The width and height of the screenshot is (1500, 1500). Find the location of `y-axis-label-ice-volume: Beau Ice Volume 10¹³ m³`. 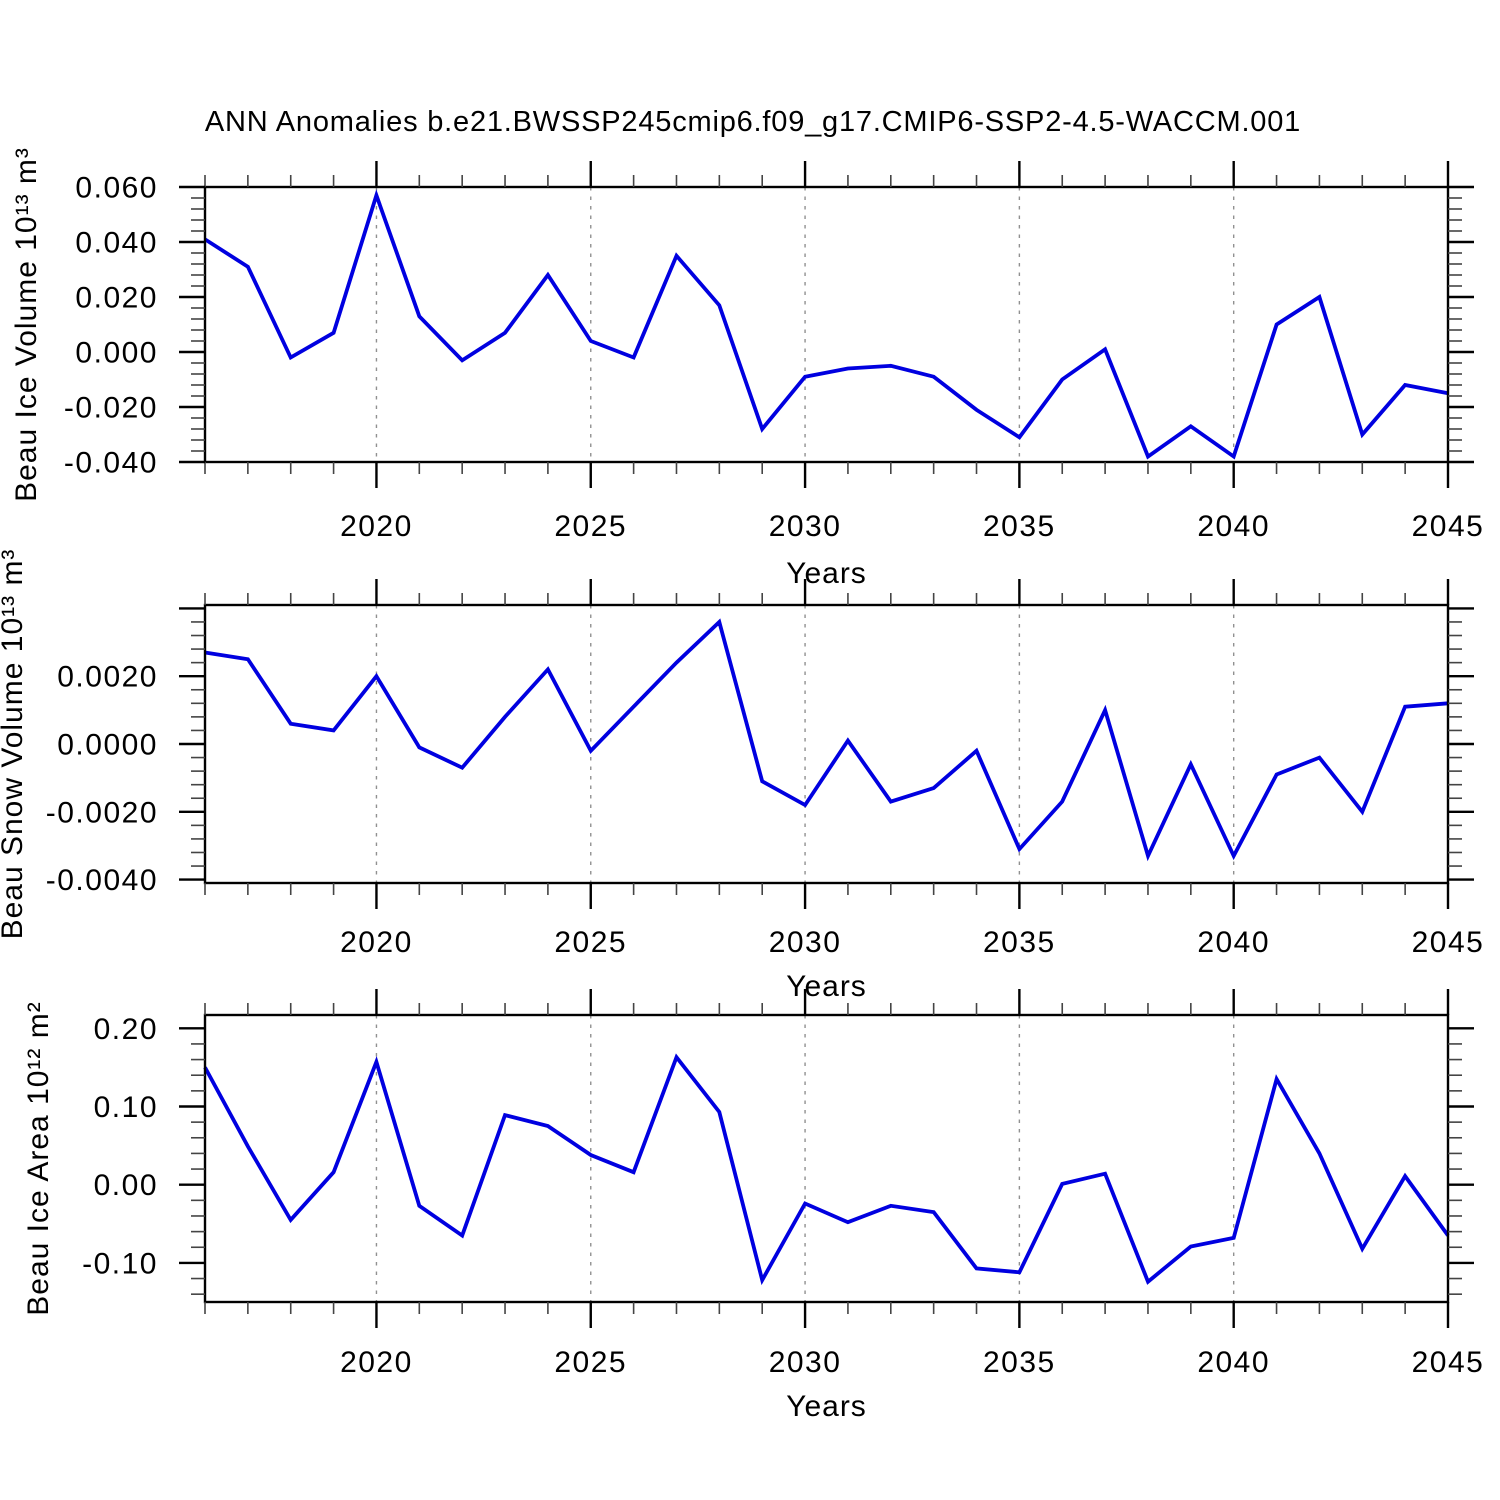

y-axis-label-ice-volume: Beau Ice Volume 10¹³ m³ is located at coordinates (26, 324).